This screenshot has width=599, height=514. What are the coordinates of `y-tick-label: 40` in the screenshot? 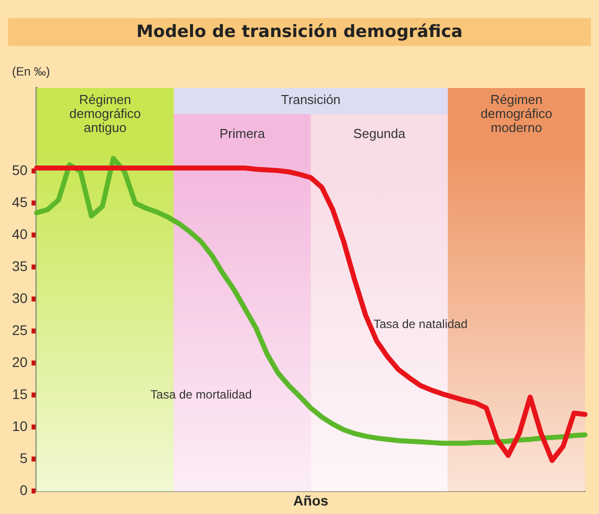 It's located at (20, 234).